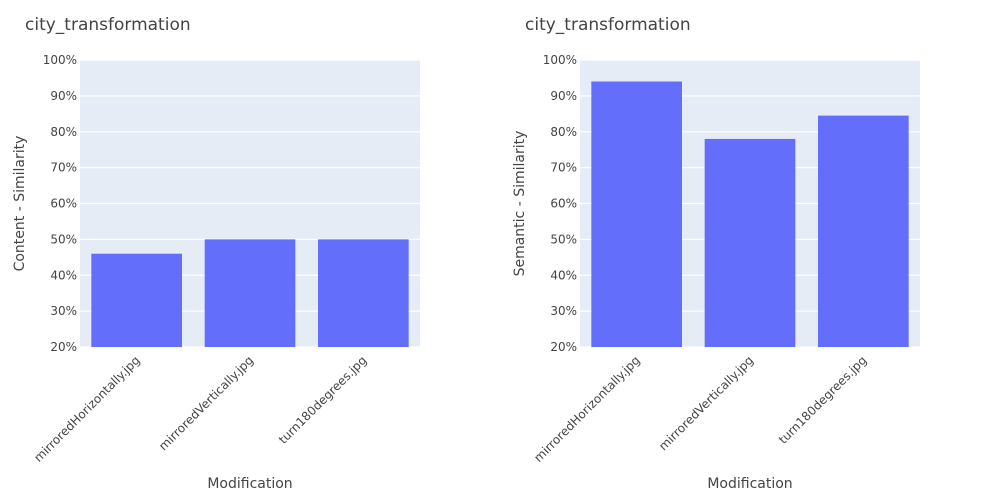  What do you see at coordinates (20, 204) in the screenshot?
I see `y-axis-title: Content - Similarity` at bounding box center [20, 204].